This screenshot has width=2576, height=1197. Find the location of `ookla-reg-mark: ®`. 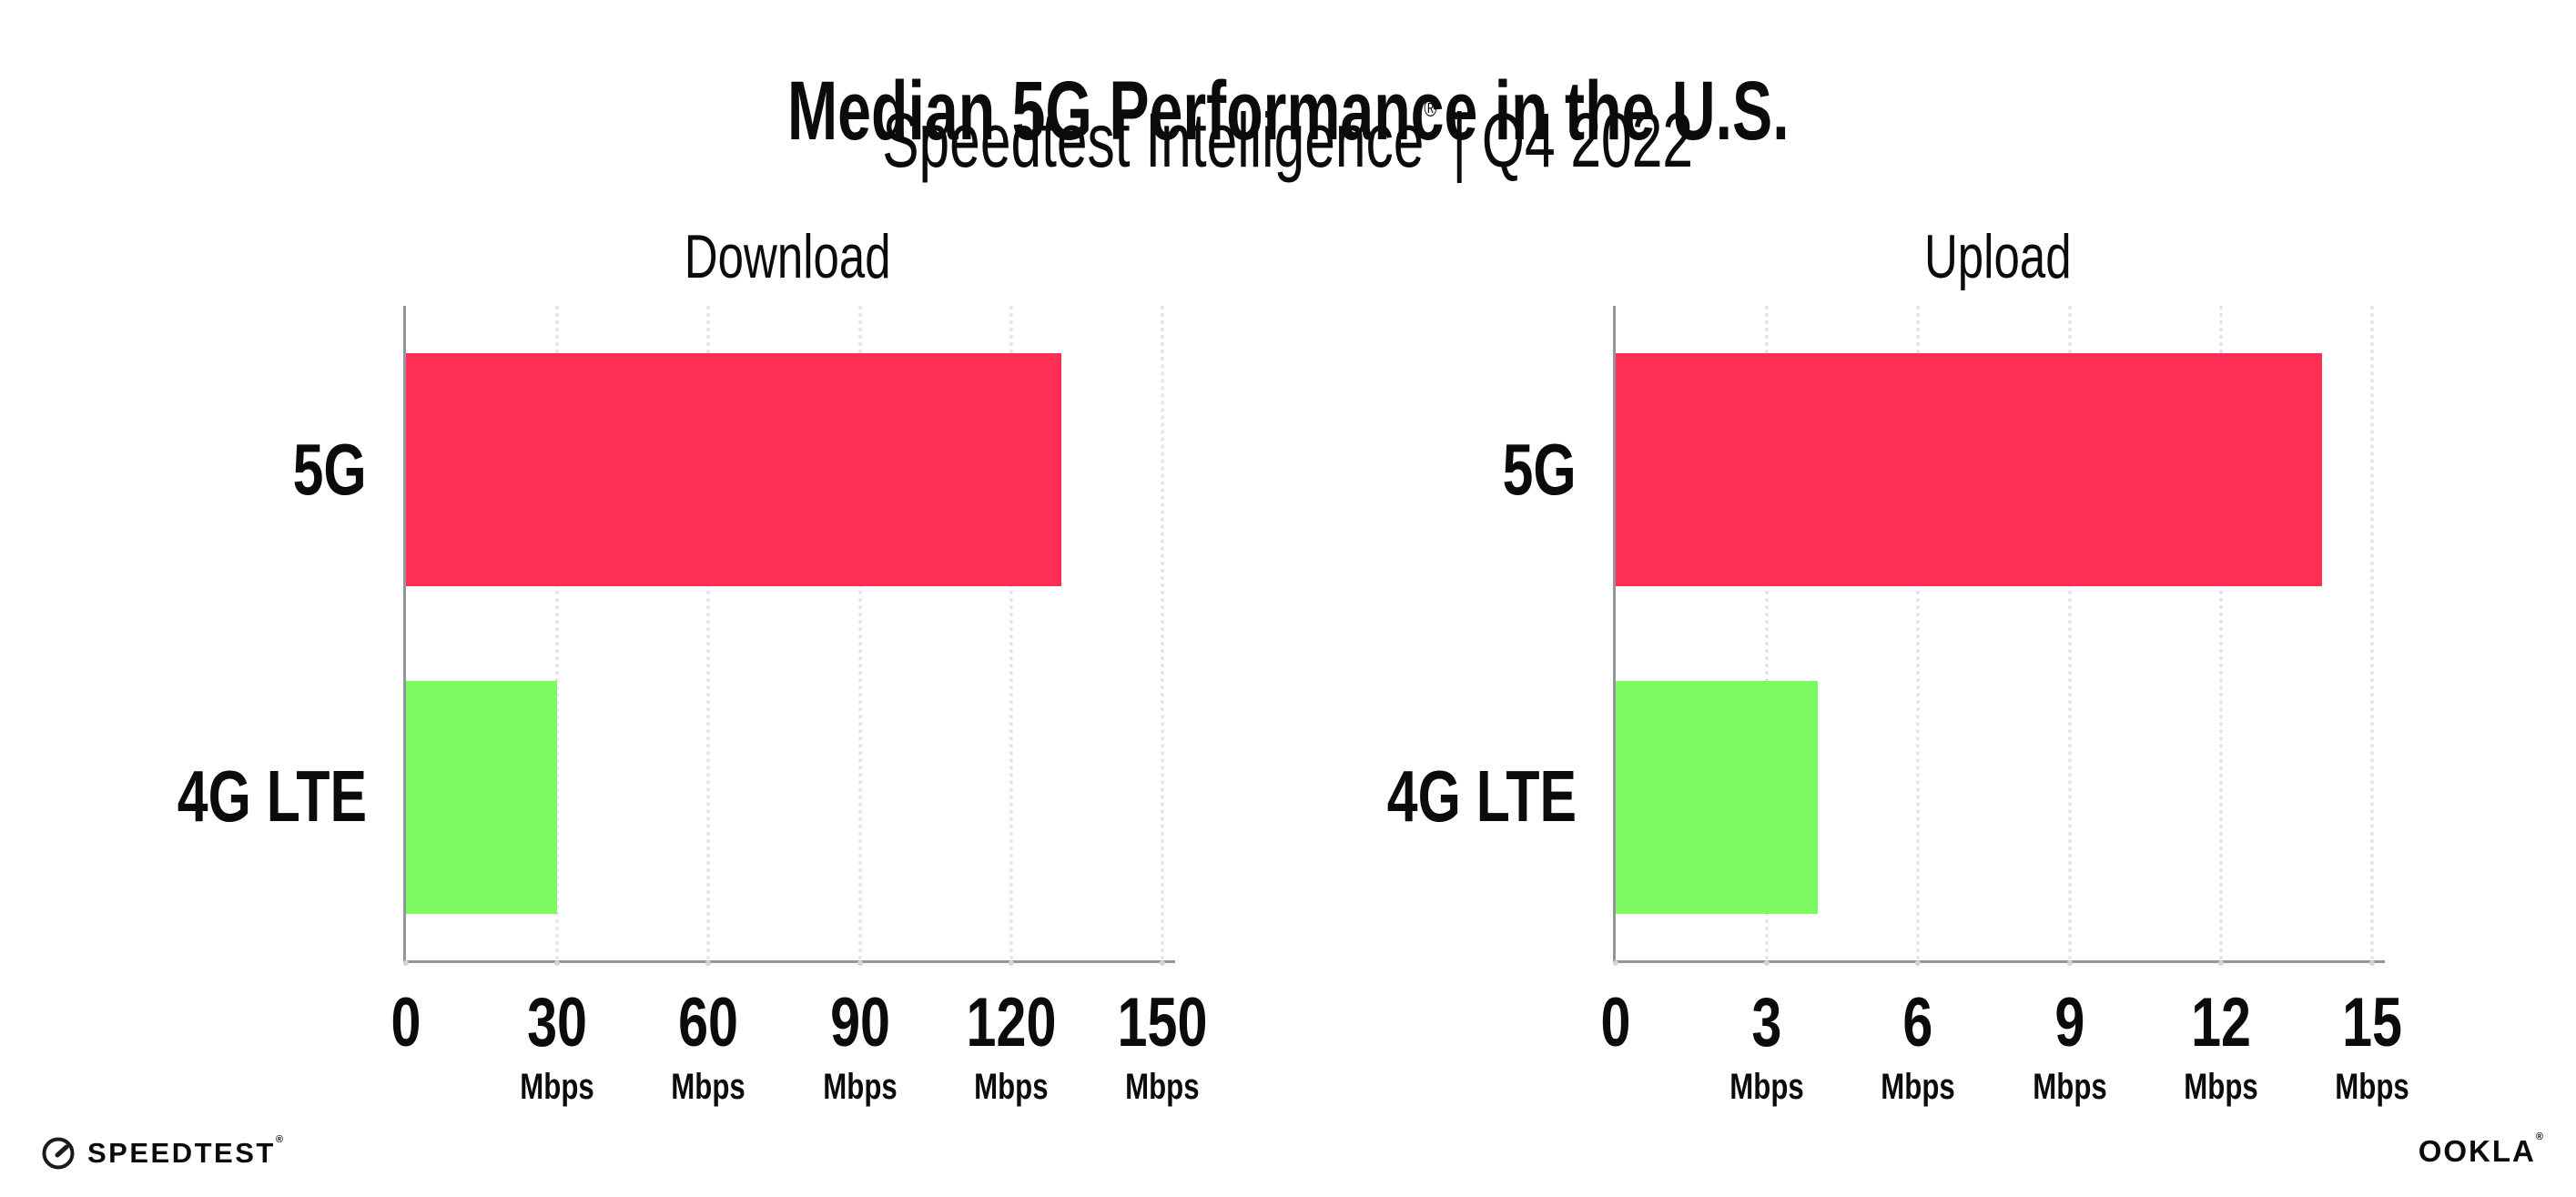

ookla-reg-mark: ® is located at coordinates (2540, 1137).